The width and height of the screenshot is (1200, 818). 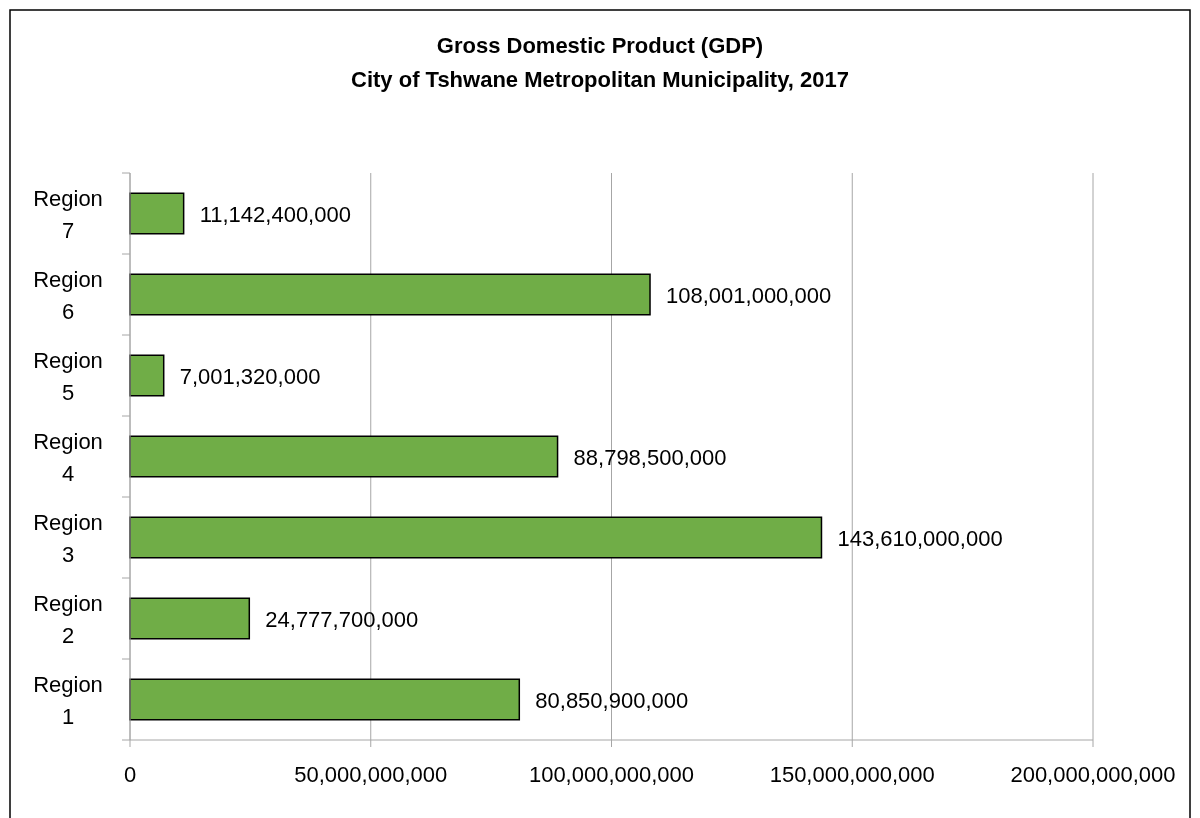 I want to click on x-tick-label: 100,000,000,000, so click(x=611, y=774).